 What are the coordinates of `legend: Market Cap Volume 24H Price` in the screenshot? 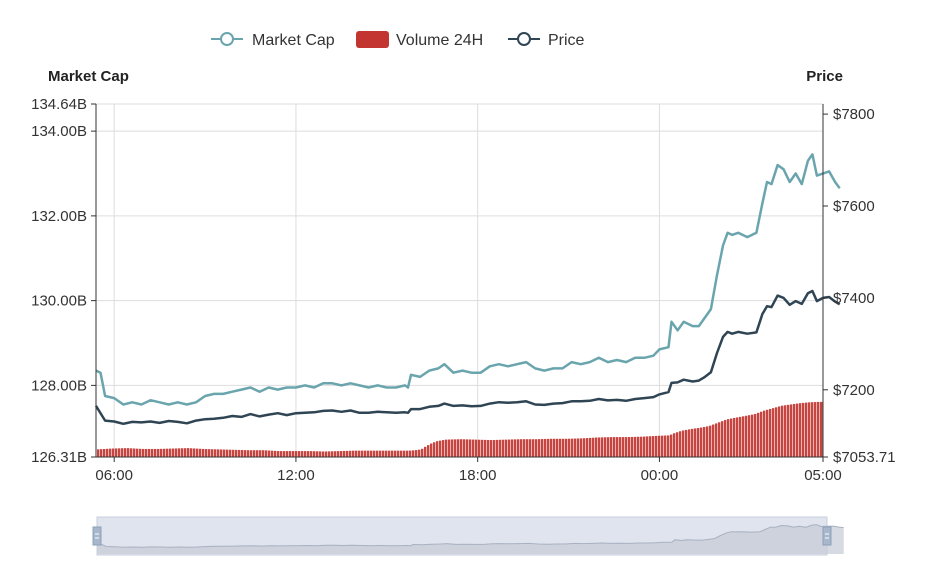 It's located at (398, 40).